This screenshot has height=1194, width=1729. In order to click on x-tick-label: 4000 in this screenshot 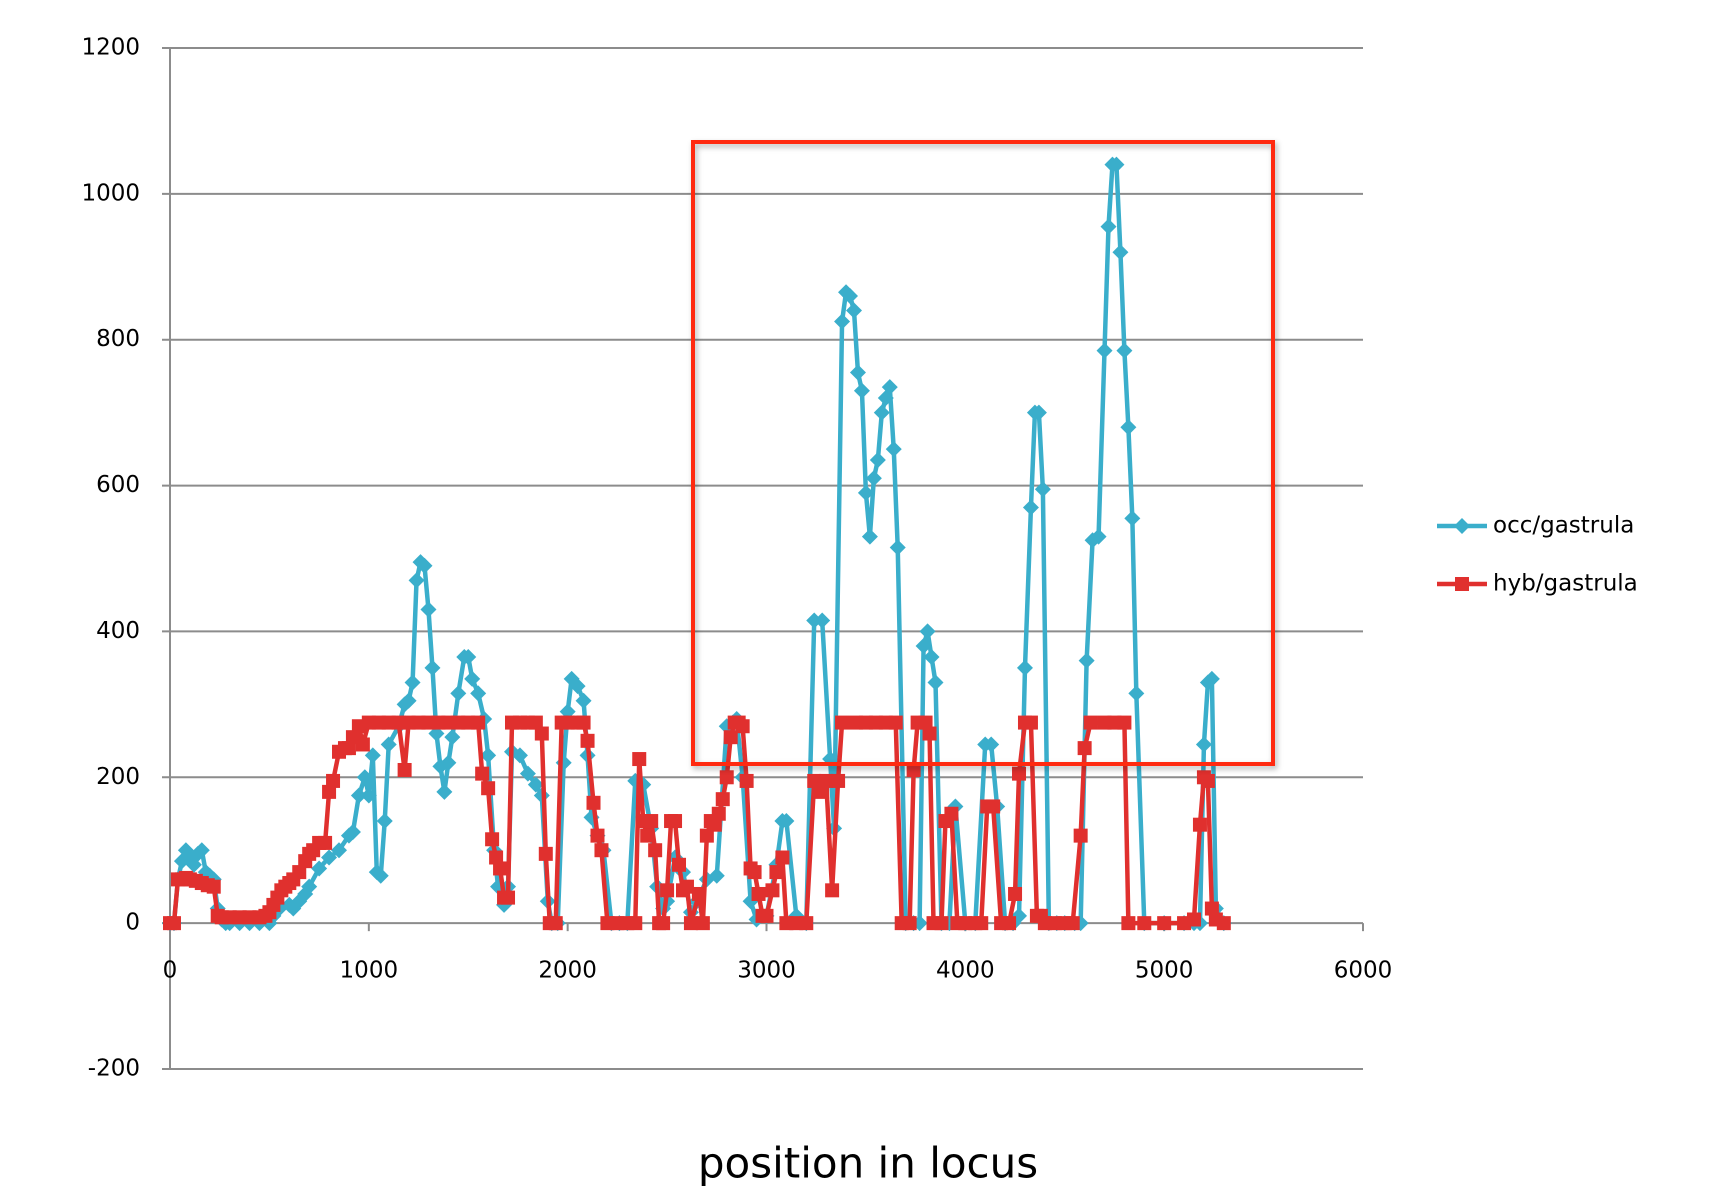, I will do `click(965, 971)`.